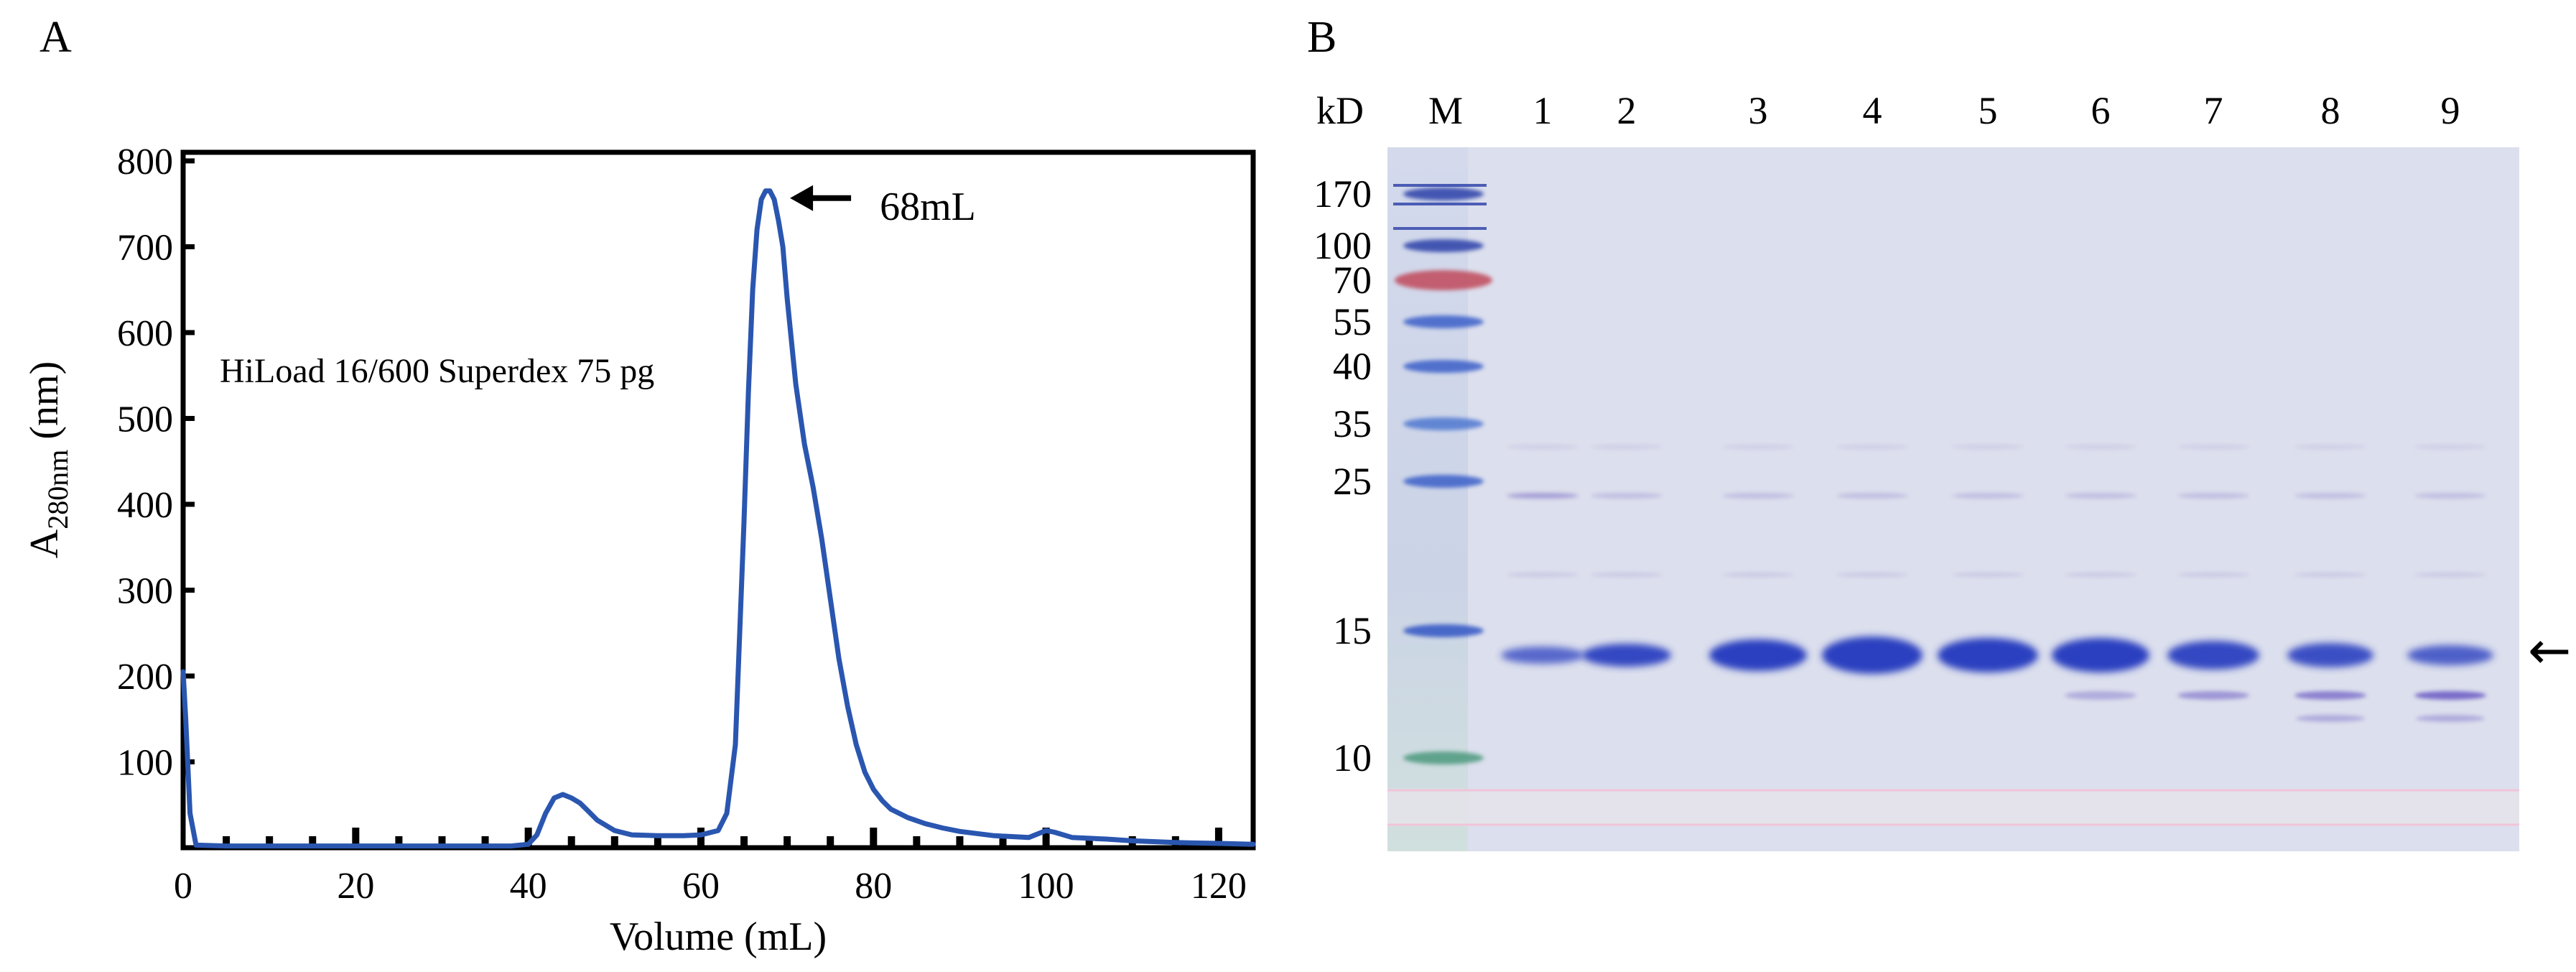 The width and height of the screenshot is (2576, 972). What do you see at coordinates (183, 886) in the screenshot?
I see `x-tick-label: 0` at bounding box center [183, 886].